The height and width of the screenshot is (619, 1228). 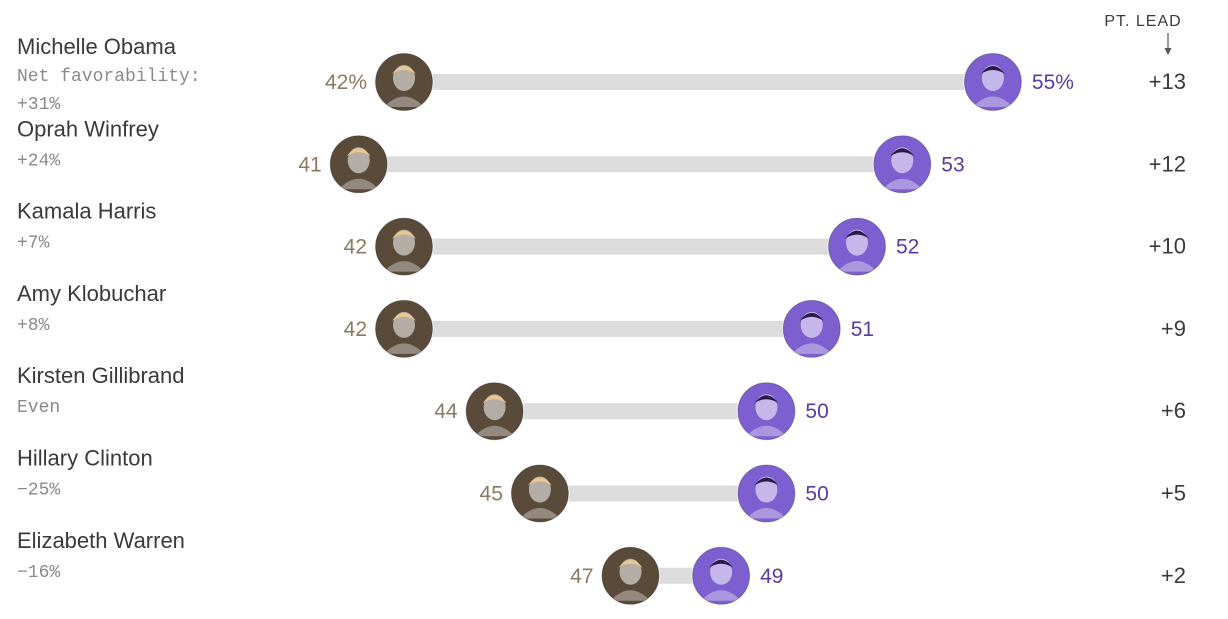 I want to click on point-lead: +13, so click(x=1167, y=81).